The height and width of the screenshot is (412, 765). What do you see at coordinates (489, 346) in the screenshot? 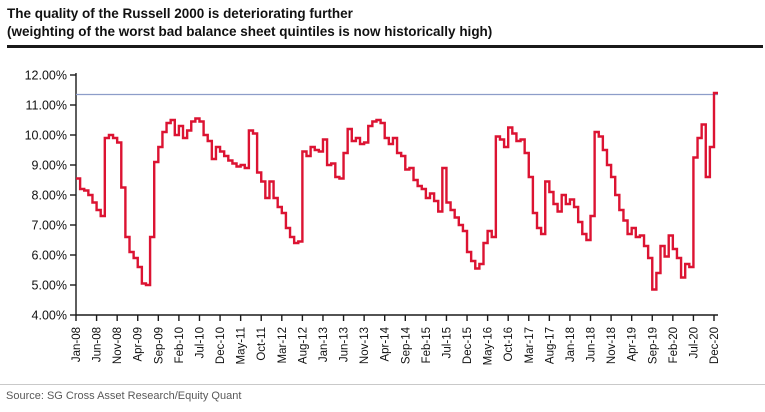
I see `x-tick-label: May-16` at bounding box center [489, 346].